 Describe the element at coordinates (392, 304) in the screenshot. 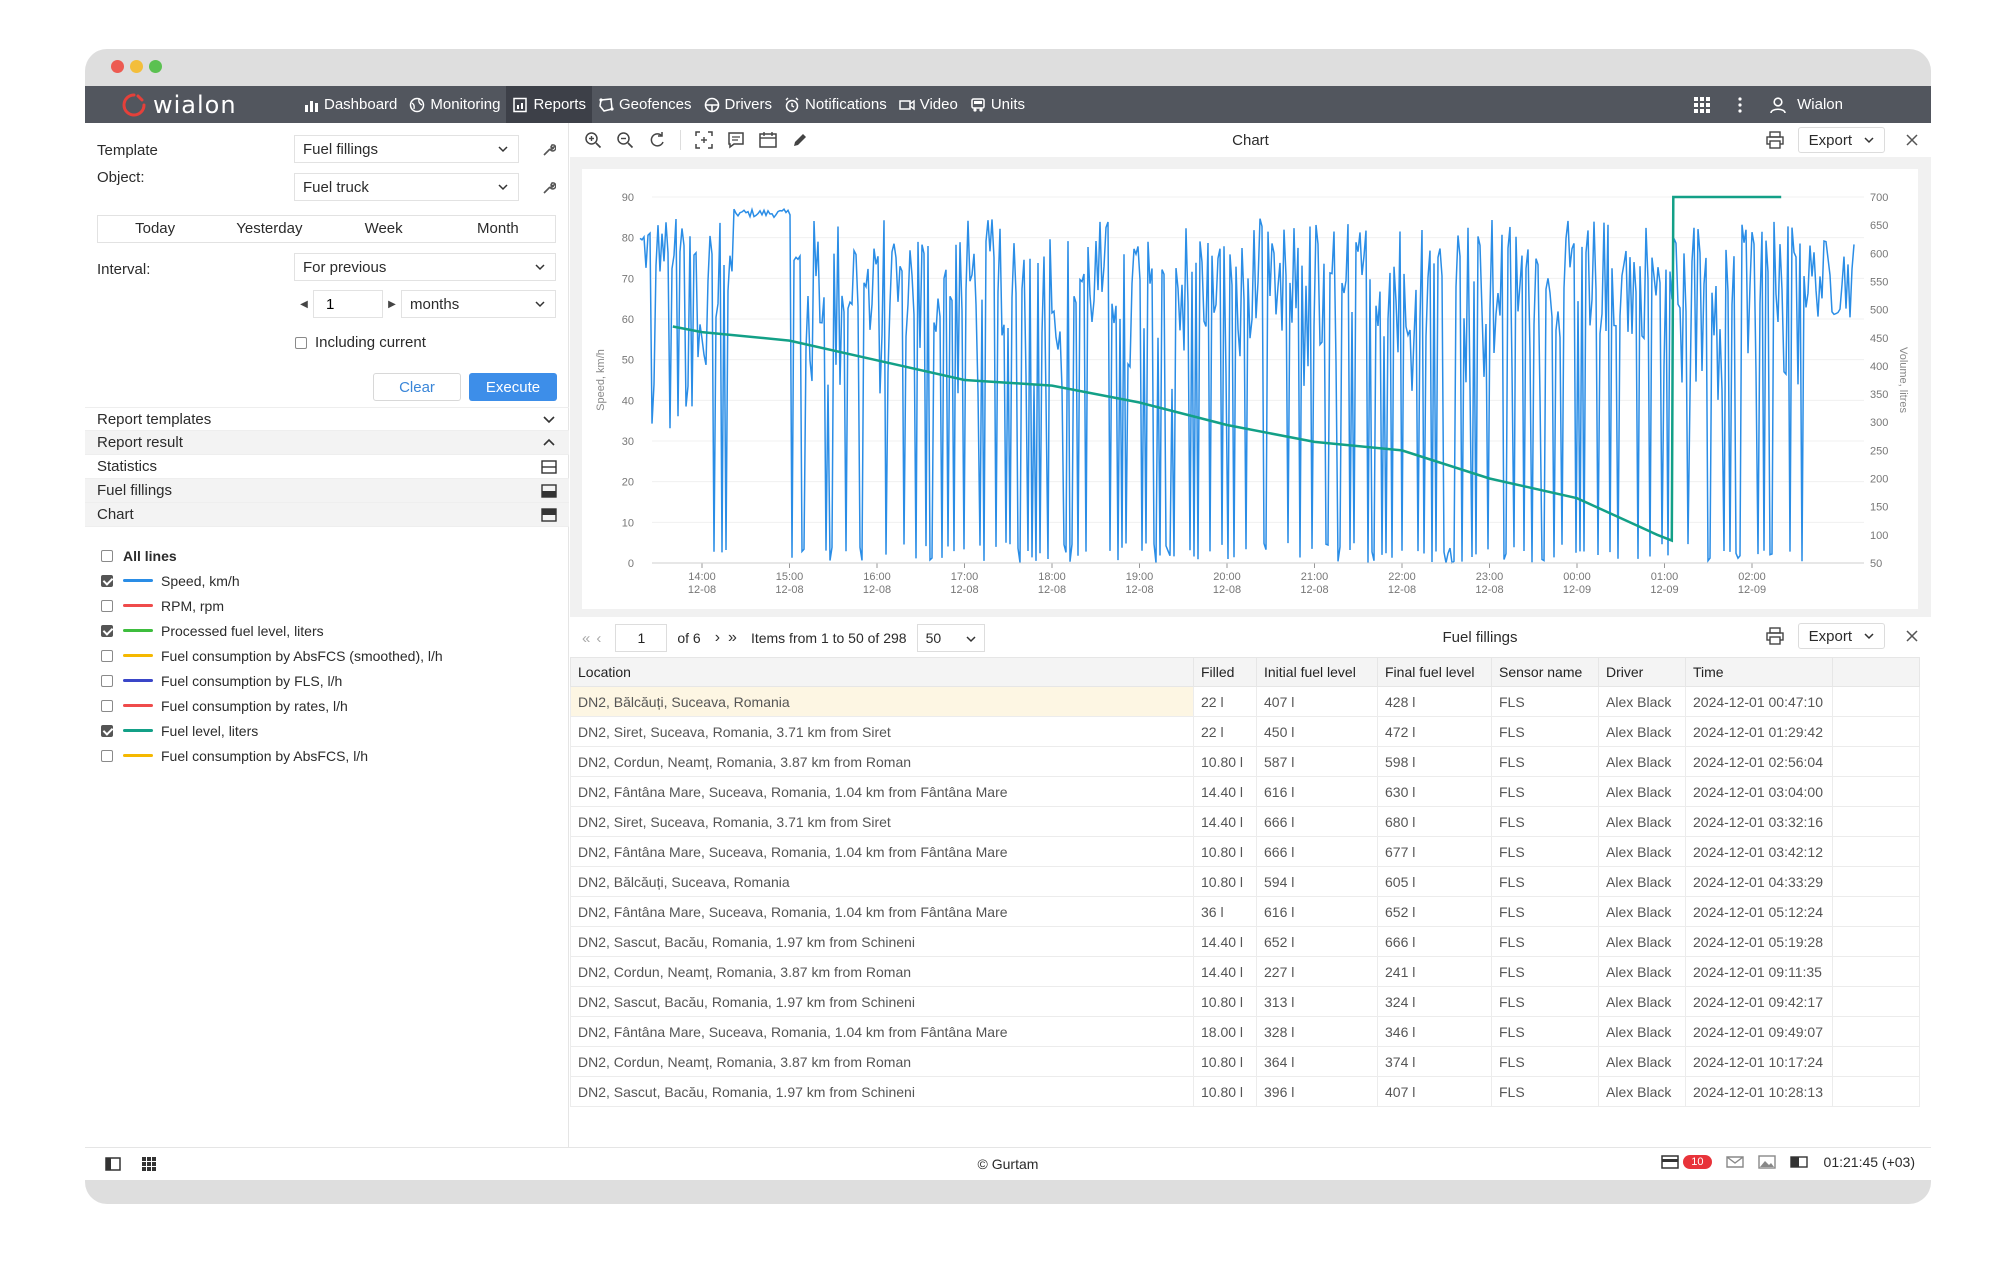

I see `increment-arrow-icon: ▶` at that location.